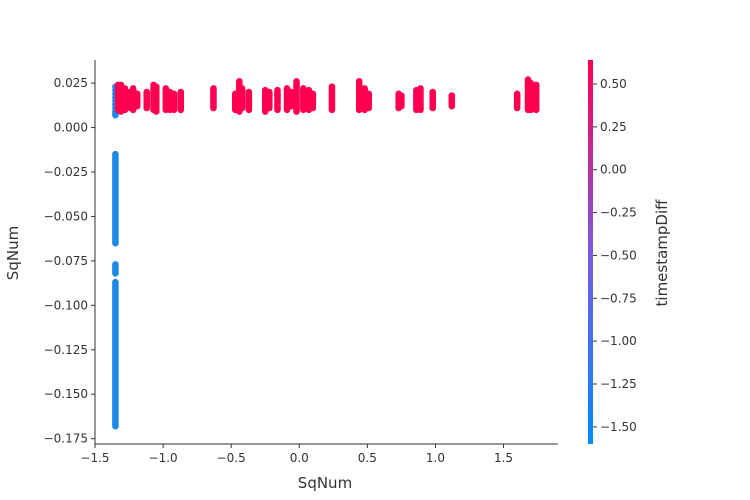 This screenshot has width=750, height=500. Describe the element at coordinates (66, 216) in the screenshot. I see `y-tick-label: −0.050` at that location.